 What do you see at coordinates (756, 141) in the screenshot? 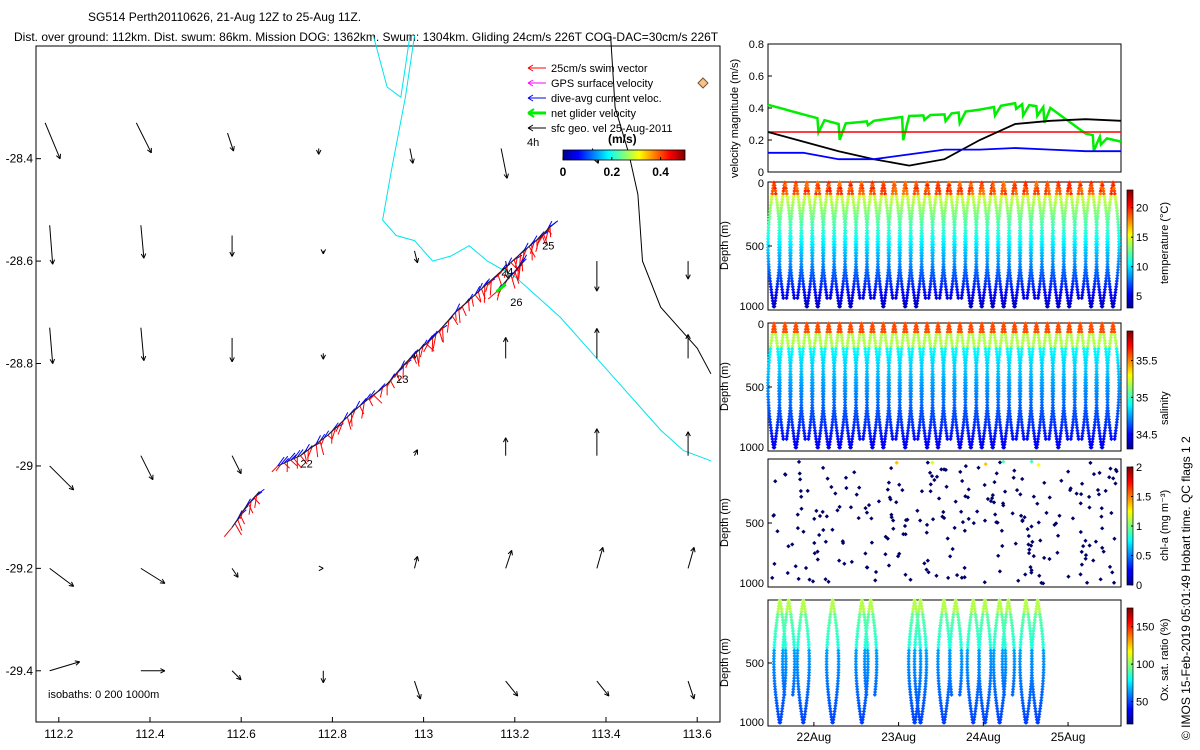
I see `velocity-y-tick-label: 0.2` at bounding box center [756, 141].